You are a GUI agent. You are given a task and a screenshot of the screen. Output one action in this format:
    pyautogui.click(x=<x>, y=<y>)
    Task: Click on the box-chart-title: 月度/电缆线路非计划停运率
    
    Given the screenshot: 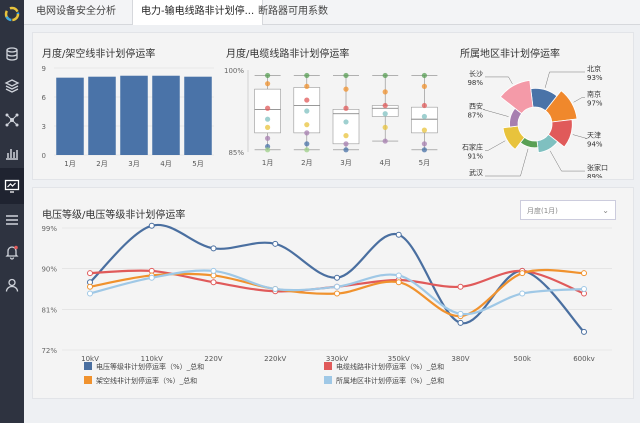 What is the action you would take?
    pyautogui.click(x=288, y=54)
    